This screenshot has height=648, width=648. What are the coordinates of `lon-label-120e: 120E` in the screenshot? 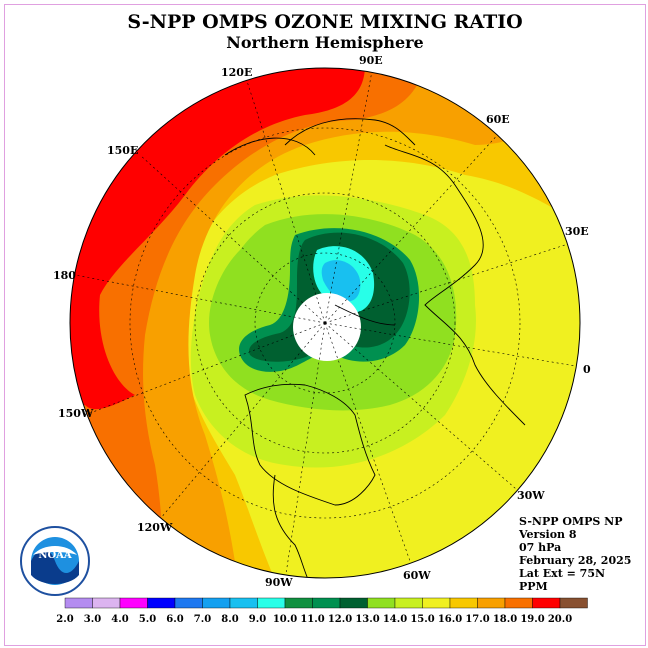 It's located at (237, 72).